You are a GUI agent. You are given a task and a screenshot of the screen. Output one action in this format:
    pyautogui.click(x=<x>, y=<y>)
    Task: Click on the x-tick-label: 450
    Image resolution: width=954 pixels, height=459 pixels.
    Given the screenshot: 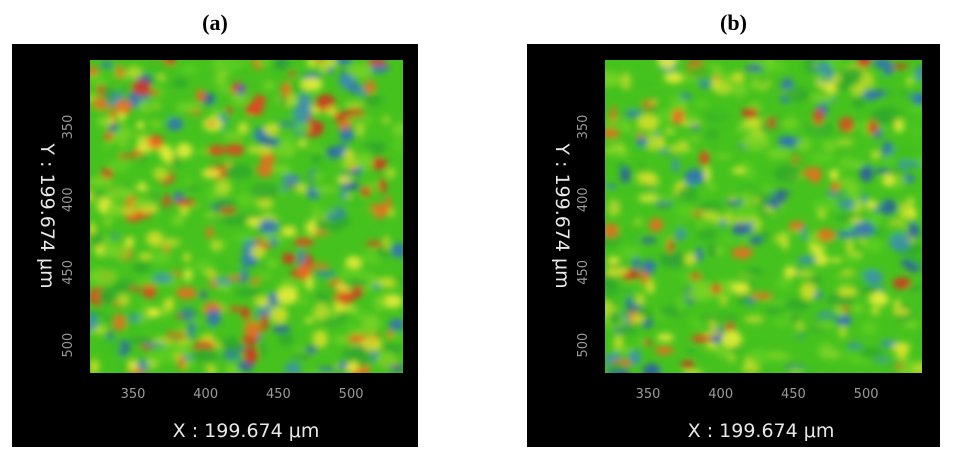 What is the action you would take?
    pyautogui.click(x=793, y=394)
    